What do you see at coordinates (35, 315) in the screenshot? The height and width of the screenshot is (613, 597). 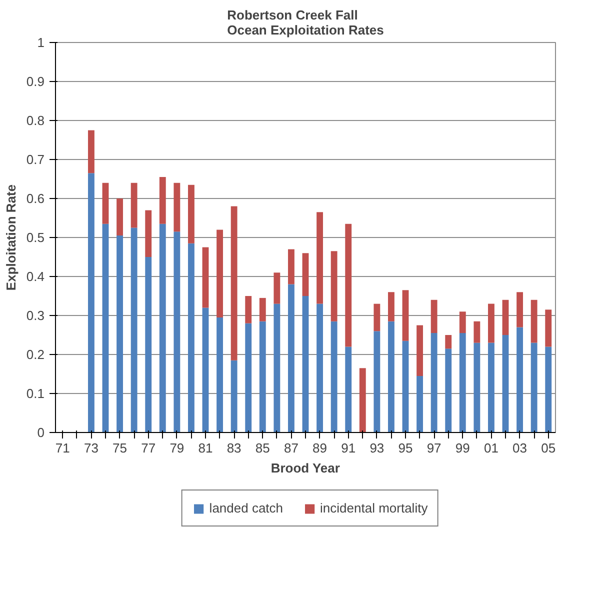 I see `y-tick-label: 0.3` at bounding box center [35, 315].